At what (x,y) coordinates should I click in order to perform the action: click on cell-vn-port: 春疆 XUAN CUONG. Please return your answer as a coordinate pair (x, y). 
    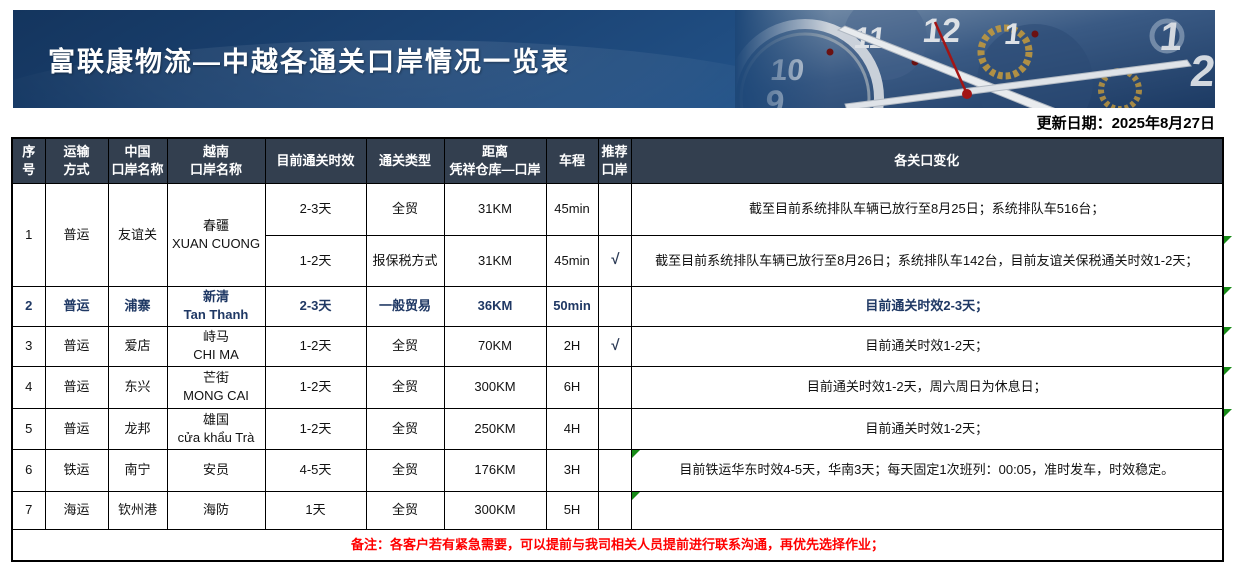
    Looking at the image, I should click on (216, 234).